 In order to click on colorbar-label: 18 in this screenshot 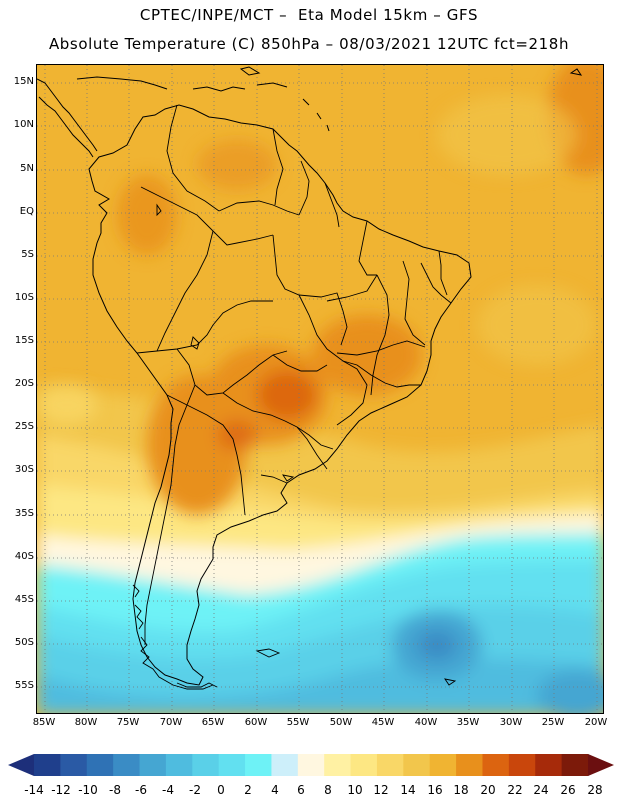, I will do `click(461, 790)`.